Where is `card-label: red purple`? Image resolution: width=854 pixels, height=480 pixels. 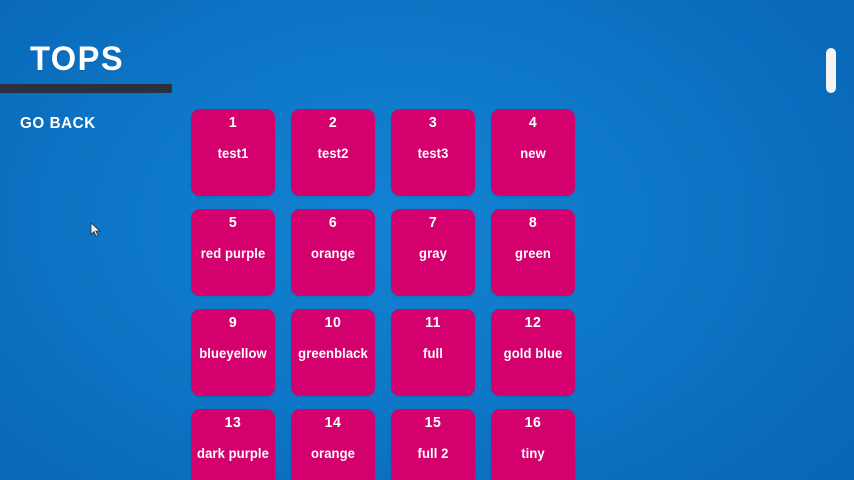 card-label: red purple is located at coordinates (233, 253).